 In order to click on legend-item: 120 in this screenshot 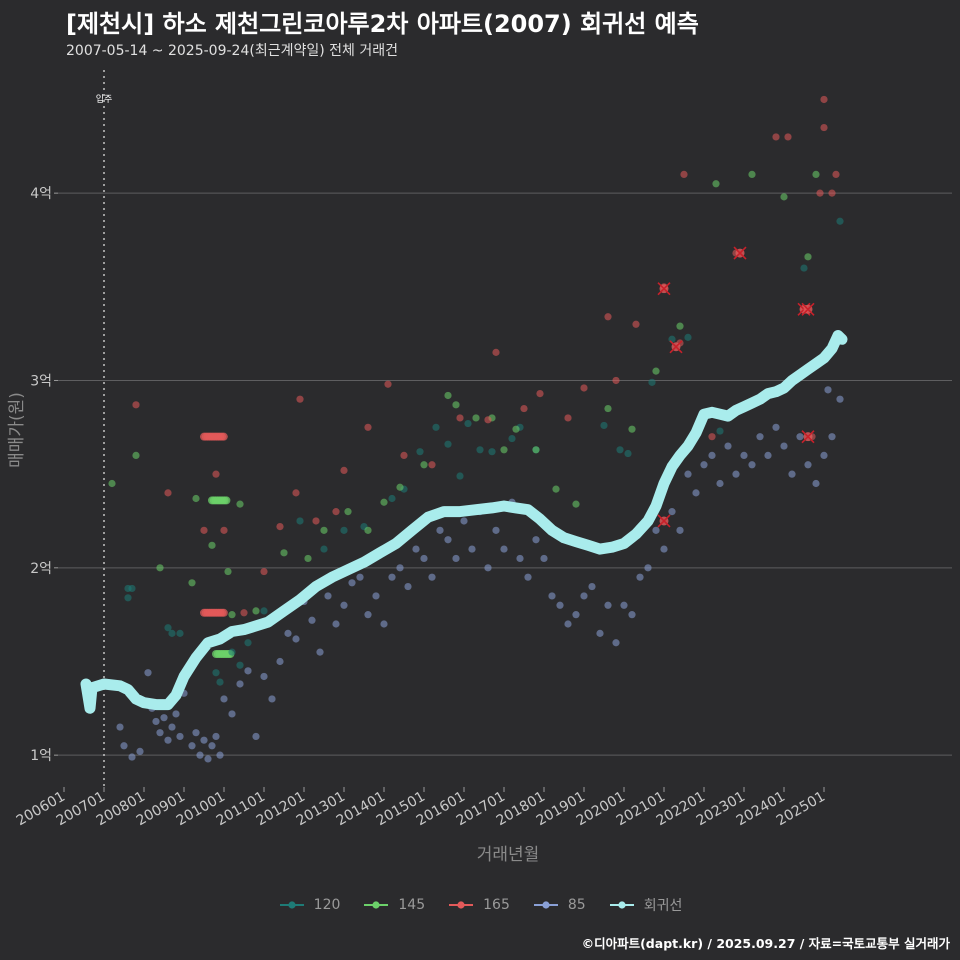, I will do `click(309, 905)`.